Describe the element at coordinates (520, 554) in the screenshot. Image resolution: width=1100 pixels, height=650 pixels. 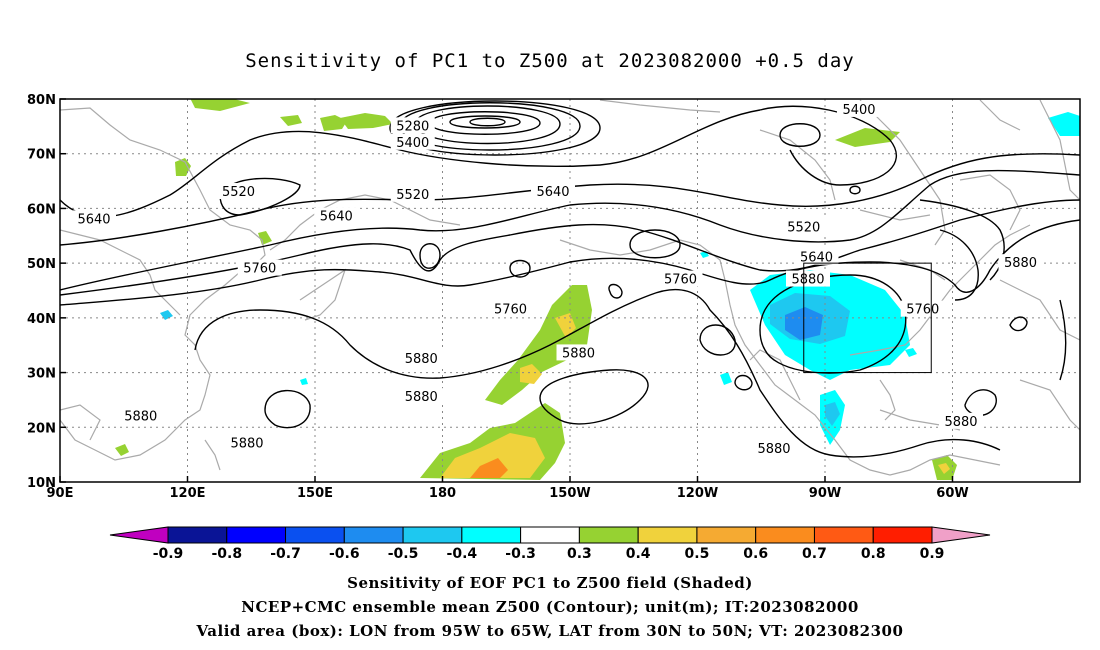
I see `colorbar-label: -0.3` at that location.